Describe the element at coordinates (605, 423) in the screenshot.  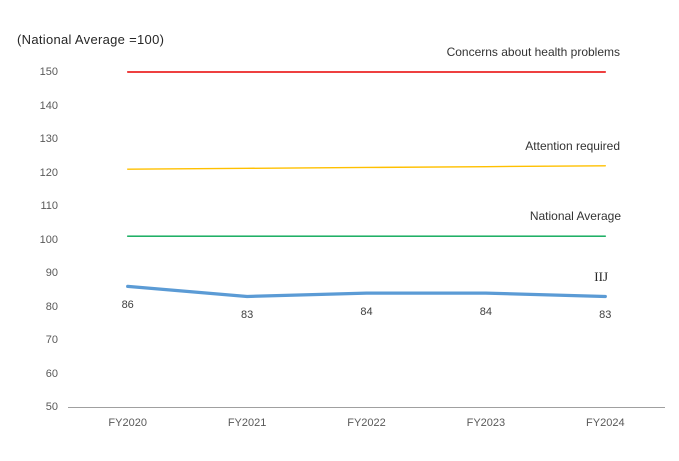
I see `x-tick-label: FY2024` at that location.